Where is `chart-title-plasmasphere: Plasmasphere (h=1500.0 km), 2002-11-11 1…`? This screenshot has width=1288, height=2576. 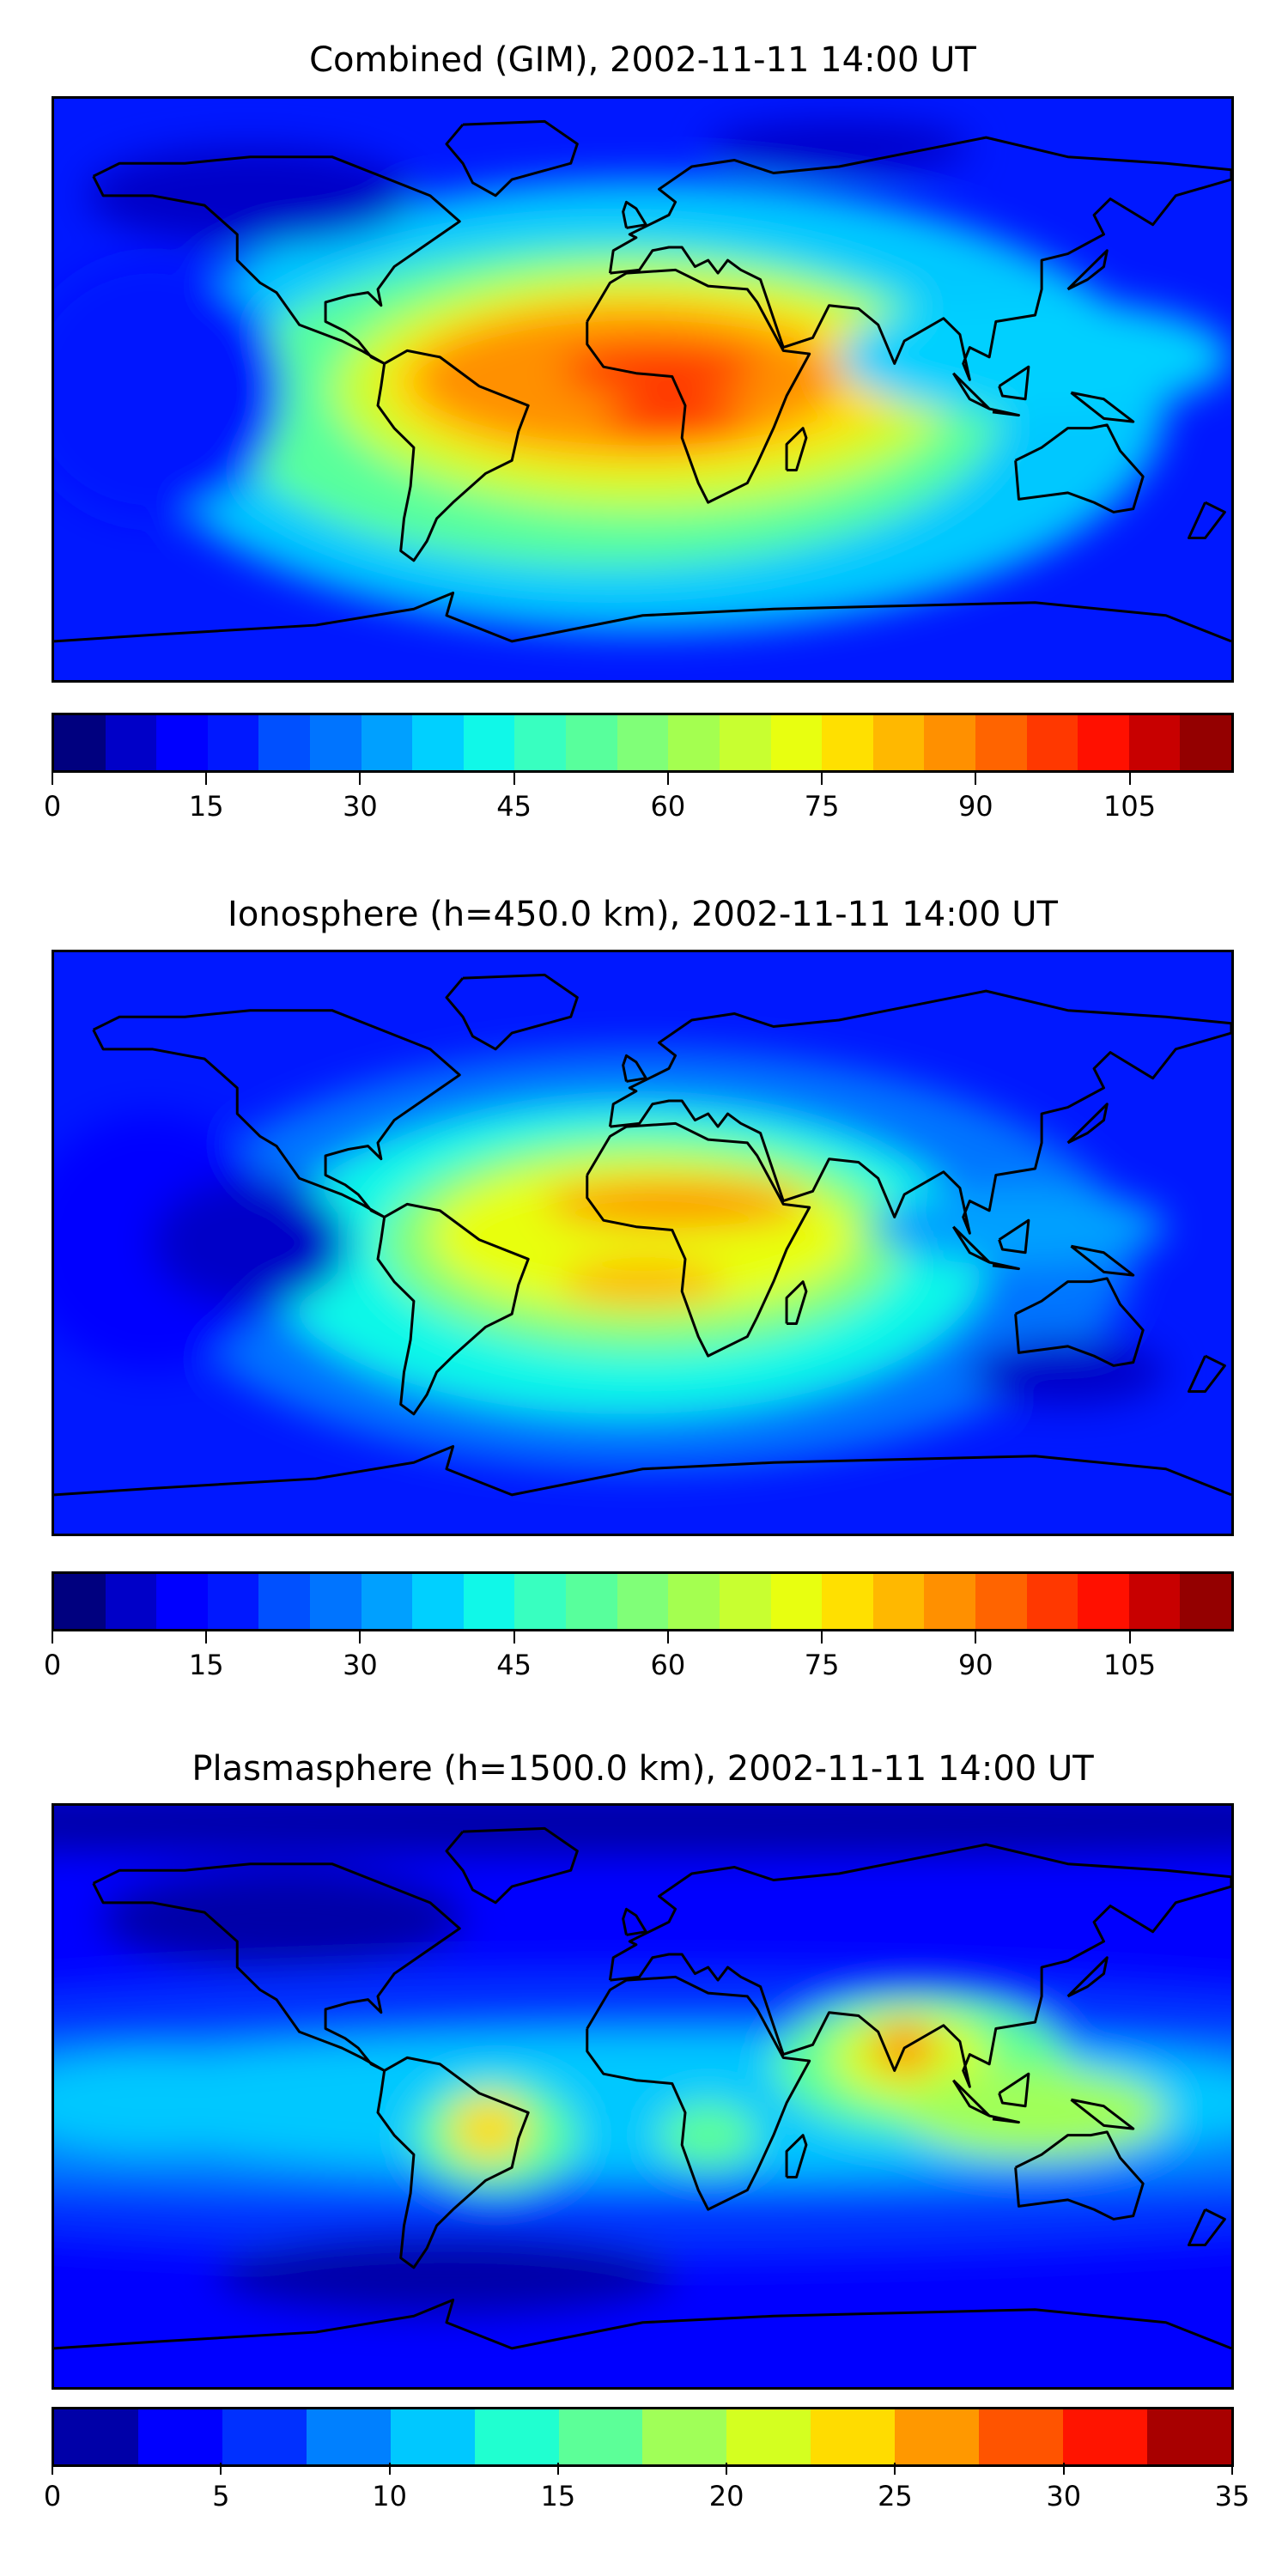 chart-title-plasmasphere: Plasmasphere (h=1500.0 km), 2002-11-11 1… is located at coordinates (642, 1769).